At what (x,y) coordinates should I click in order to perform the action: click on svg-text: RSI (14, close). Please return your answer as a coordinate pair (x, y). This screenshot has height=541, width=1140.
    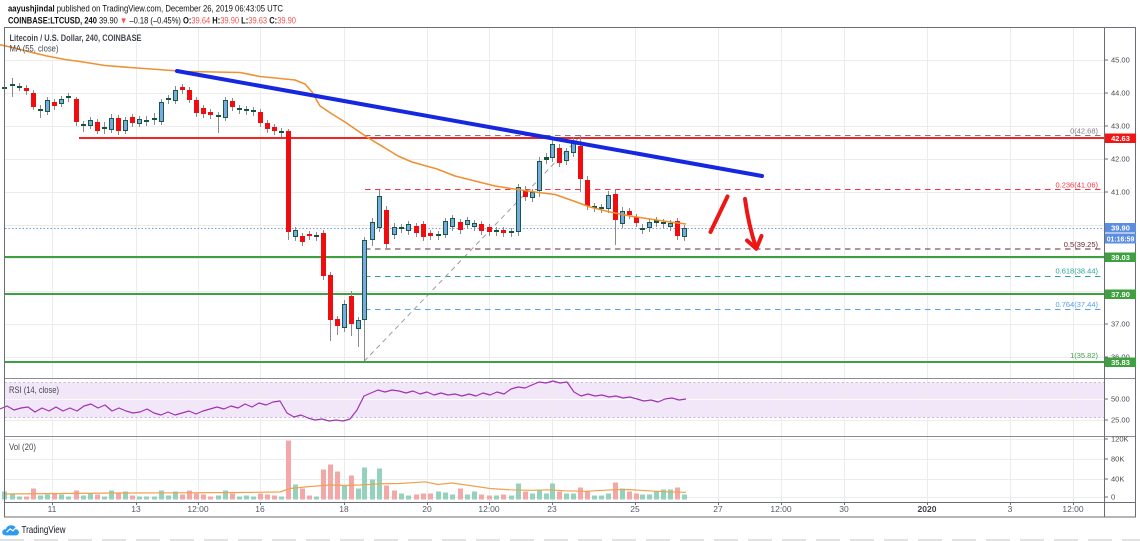
    Looking at the image, I should click on (34, 390).